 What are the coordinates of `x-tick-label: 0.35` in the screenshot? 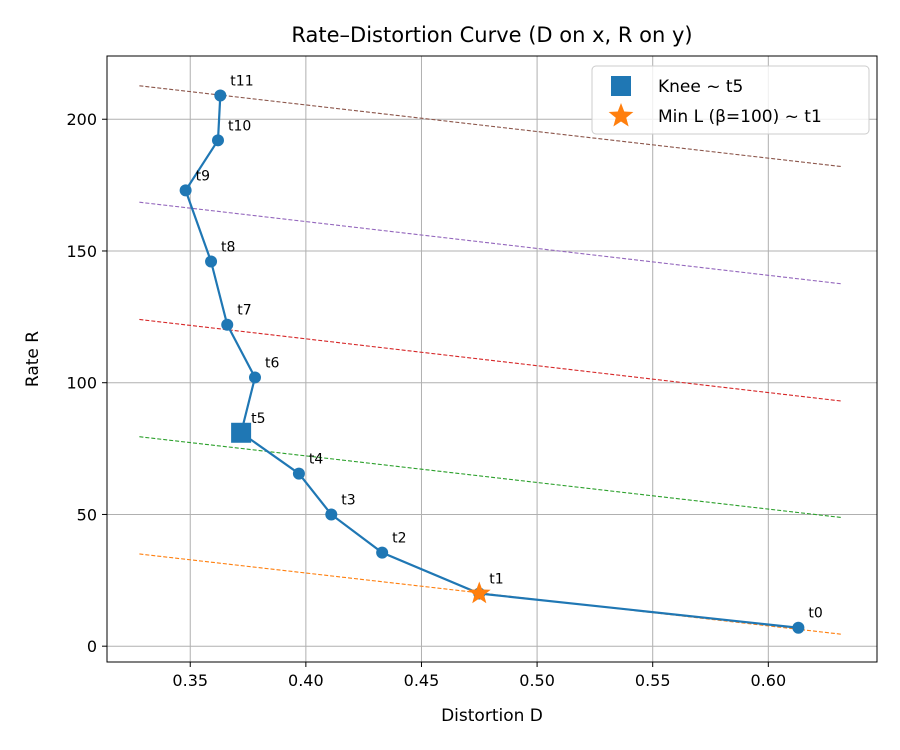 It's located at (190, 680).